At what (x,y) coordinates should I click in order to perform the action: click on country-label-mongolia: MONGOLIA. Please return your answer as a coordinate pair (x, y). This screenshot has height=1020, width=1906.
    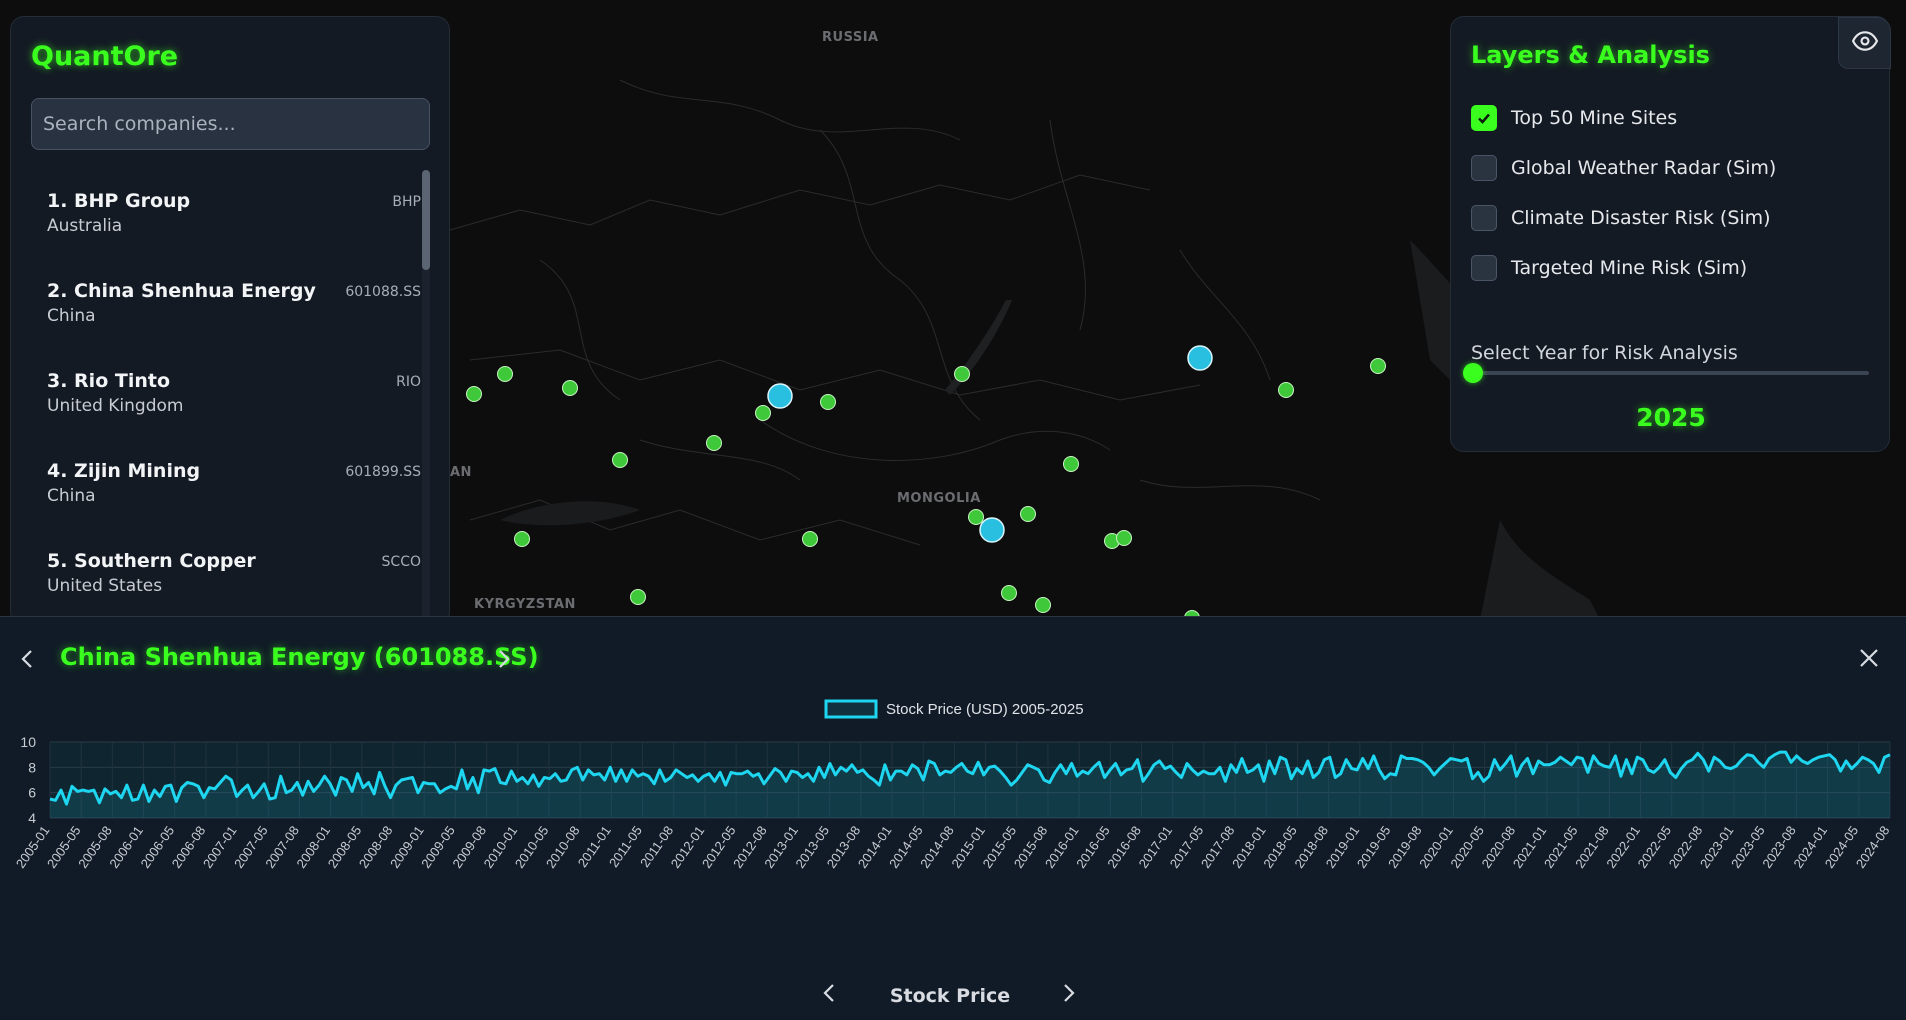
    Looking at the image, I should click on (939, 498).